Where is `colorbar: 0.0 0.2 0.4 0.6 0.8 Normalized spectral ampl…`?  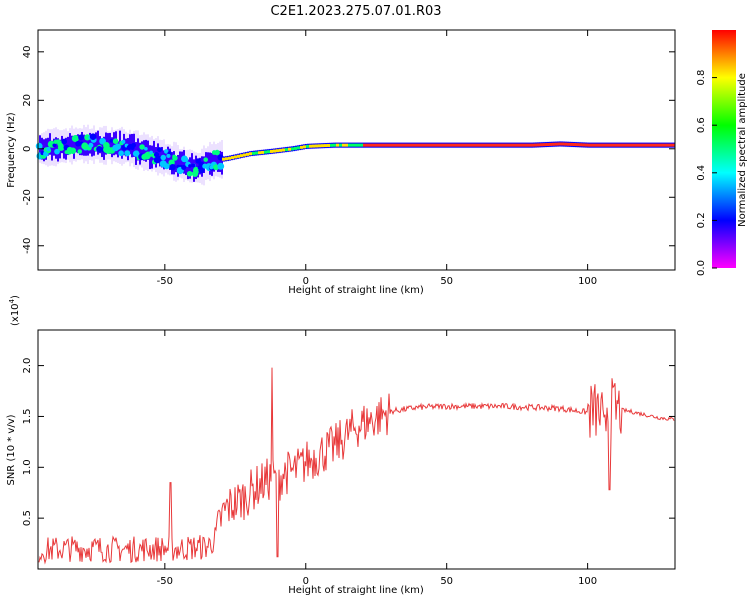
colorbar: 0.0 0.2 0.4 0.6 0.8 Normalized spectral ampl… is located at coordinates (722, 153).